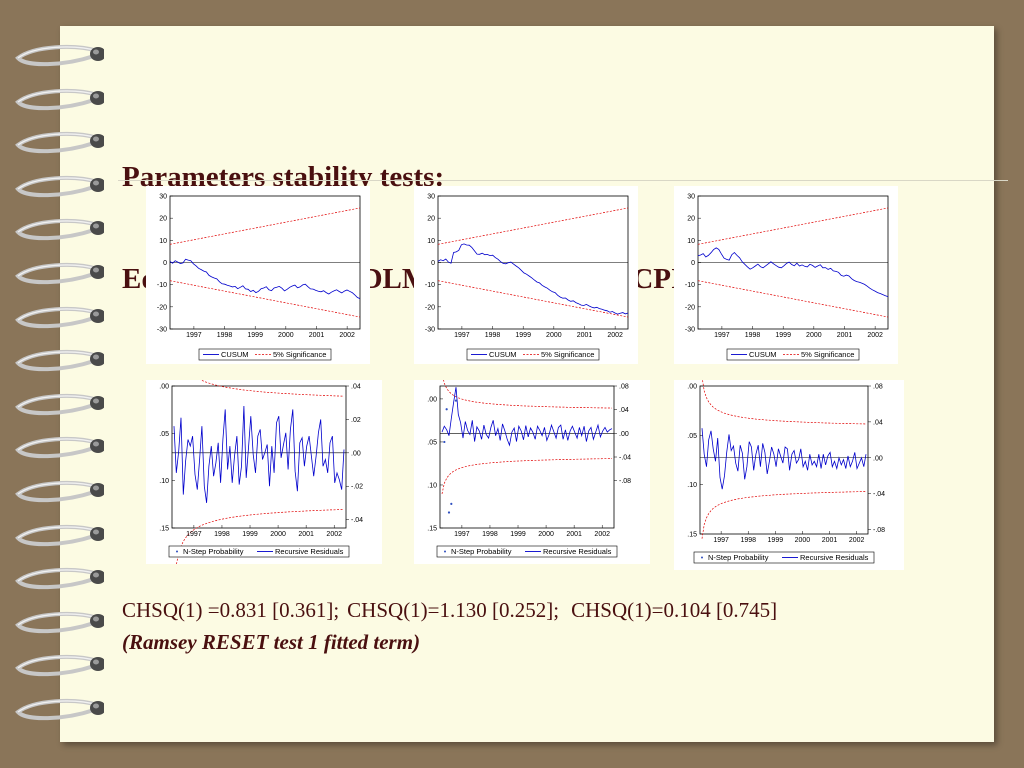  I want to click on stat-dly: CHSQ(1) =0.831 [0.361];, so click(231, 610).